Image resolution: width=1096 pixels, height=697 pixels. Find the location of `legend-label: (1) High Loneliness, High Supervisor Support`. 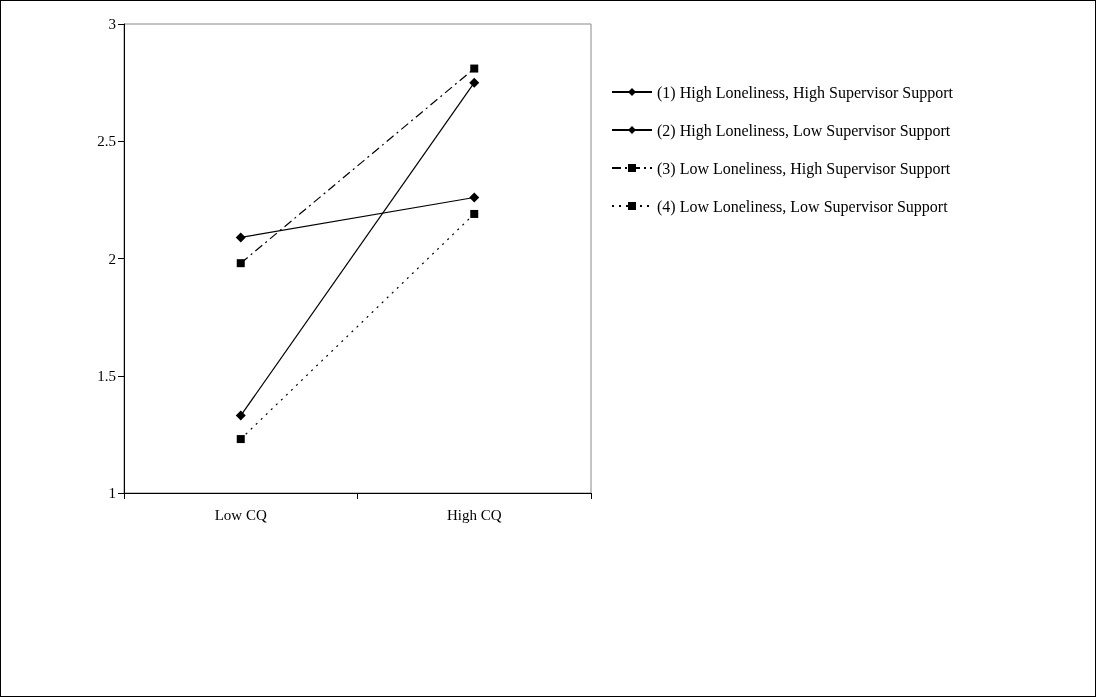

legend-label: (1) High Loneliness, High Supervisor Support is located at coordinates (805, 92).